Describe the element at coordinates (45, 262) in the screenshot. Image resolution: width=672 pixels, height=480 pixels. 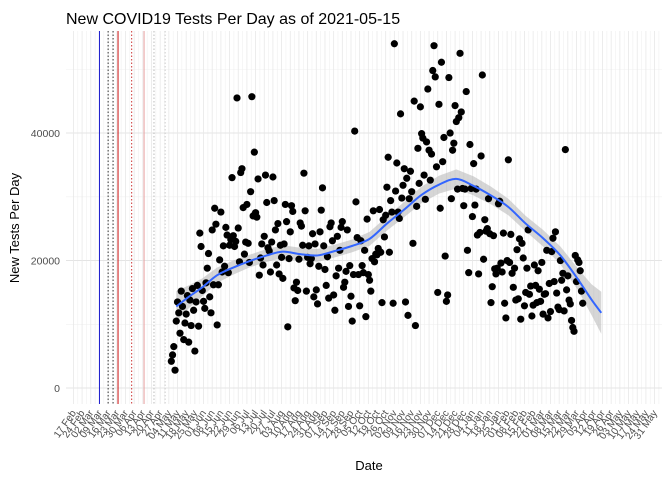
I see `y-tick-label: 20000` at that location.